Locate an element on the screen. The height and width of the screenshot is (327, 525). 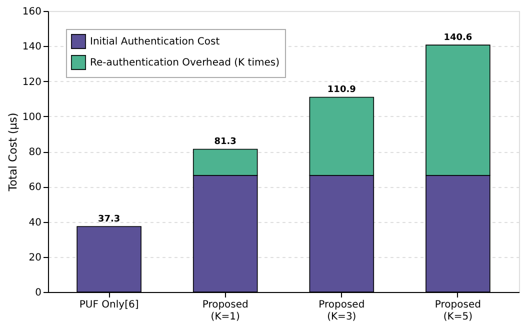
x-tick-label: Proposed (K=1) is located at coordinates (225, 311).